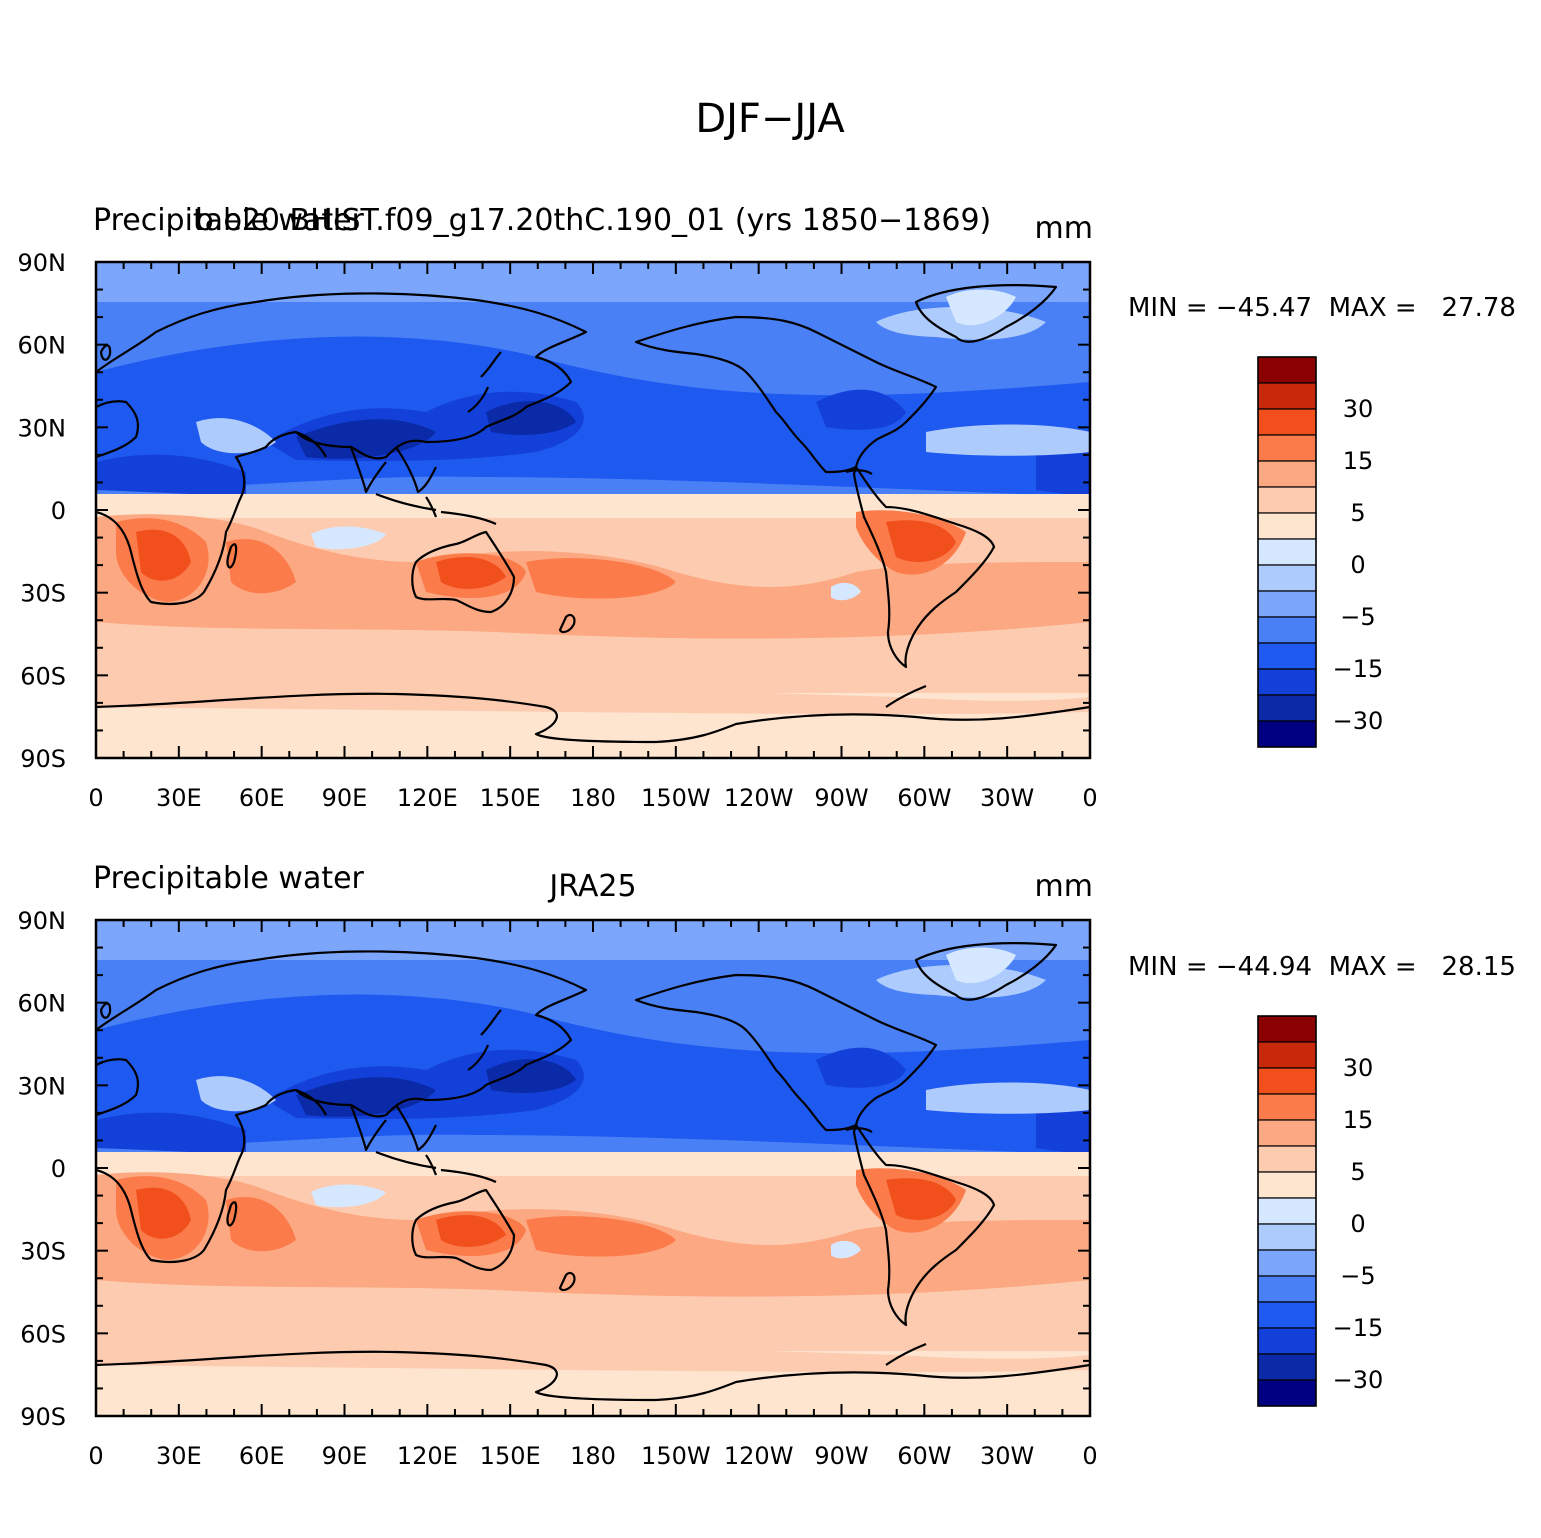 This screenshot has width=1541, height=1538. I want to click on panel-2-lon-label: 90E, so click(345, 1456).